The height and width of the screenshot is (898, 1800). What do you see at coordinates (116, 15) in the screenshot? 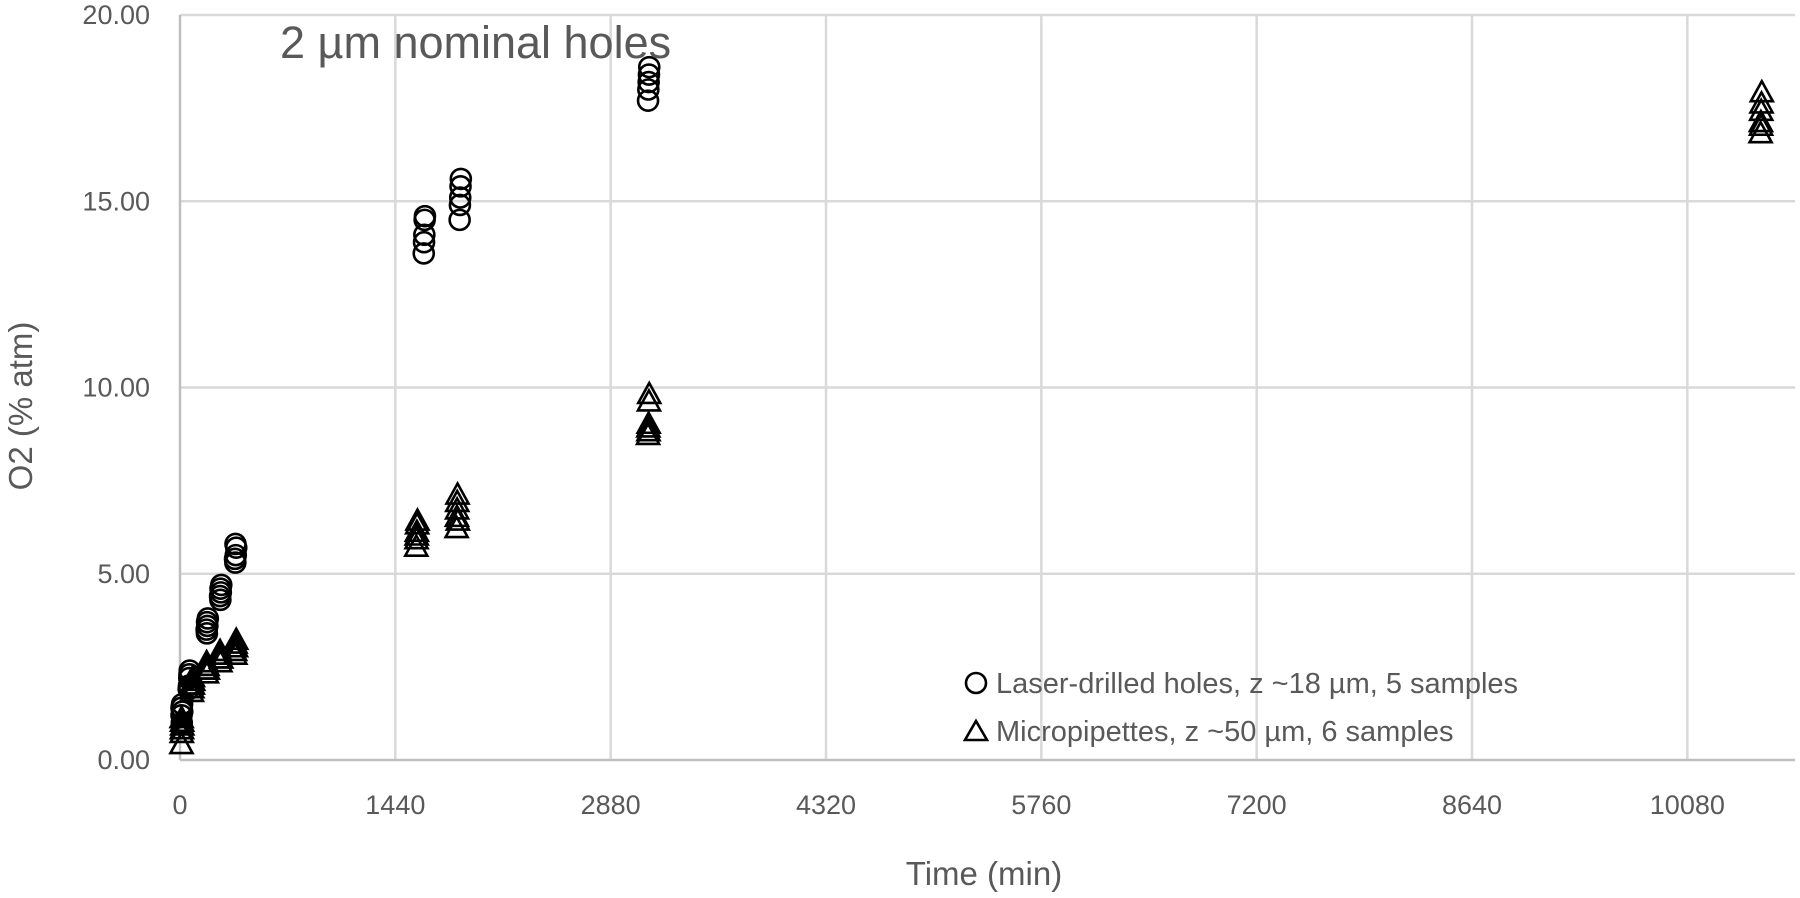
I see `y-tick-label: 20.00` at bounding box center [116, 15].